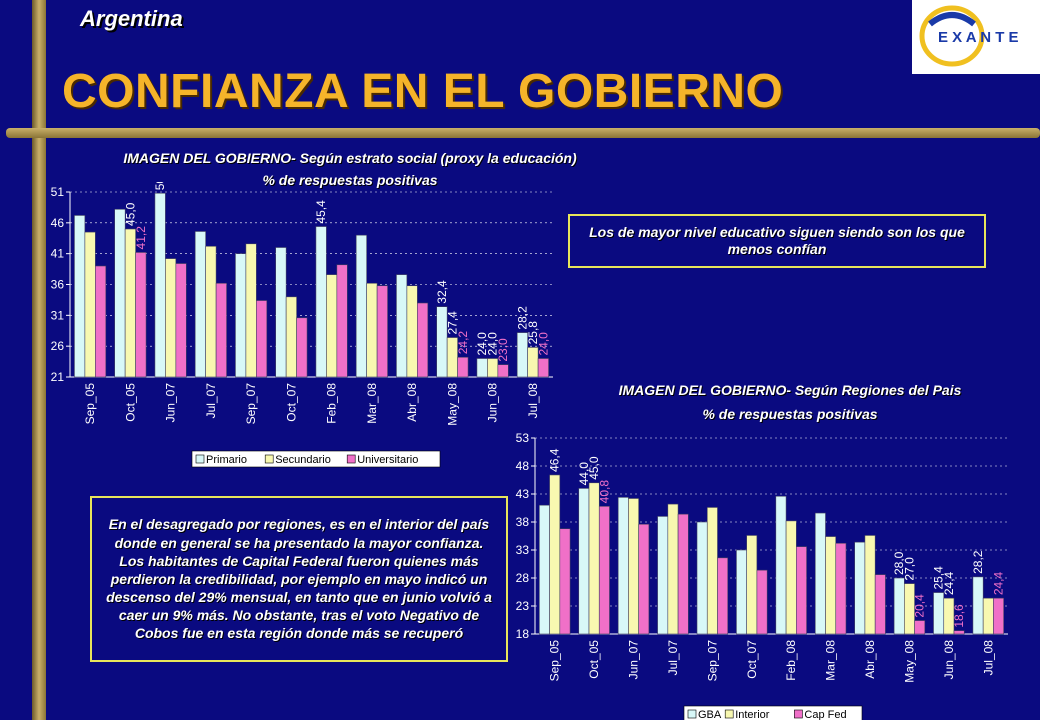 This screenshot has height=720, width=1040. I want to click on x-tick-label: Jun_07, so click(171, 403).